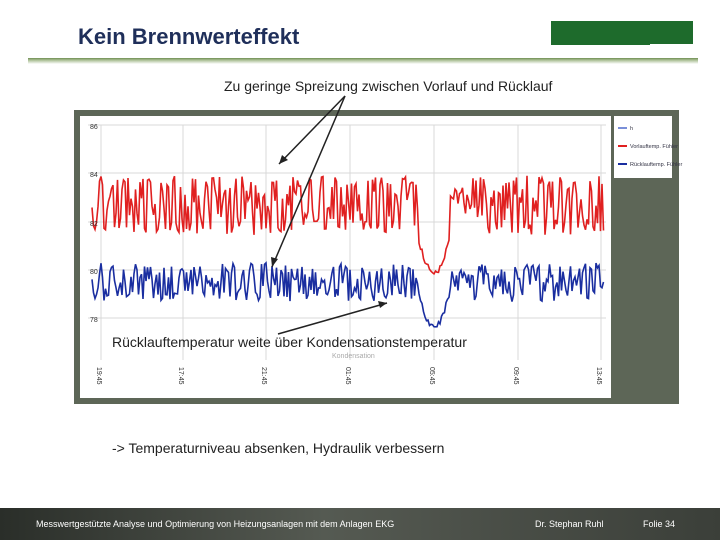  Describe the element at coordinates (569, 524) in the screenshot. I see `footer-author: Dr. Stephan Ruhl` at that location.